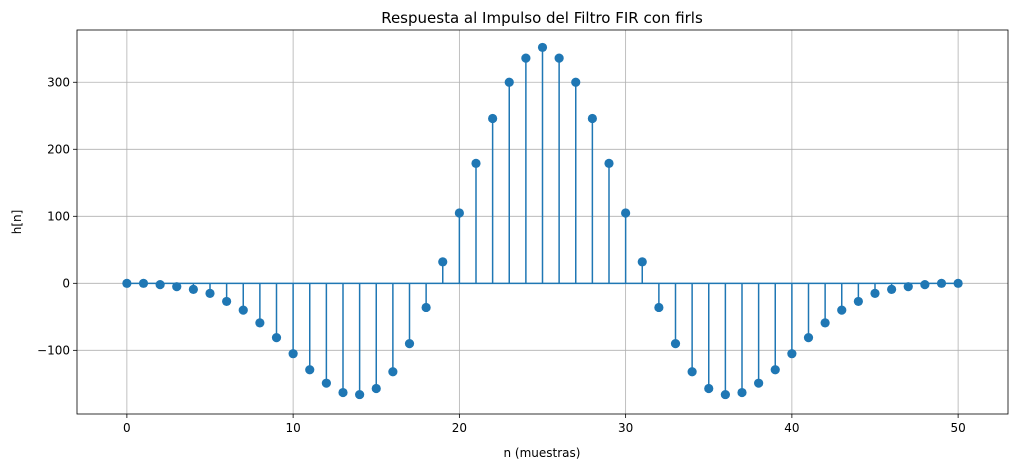  What do you see at coordinates (625, 428) in the screenshot?
I see `x-tick-label: 30` at bounding box center [625, 428].